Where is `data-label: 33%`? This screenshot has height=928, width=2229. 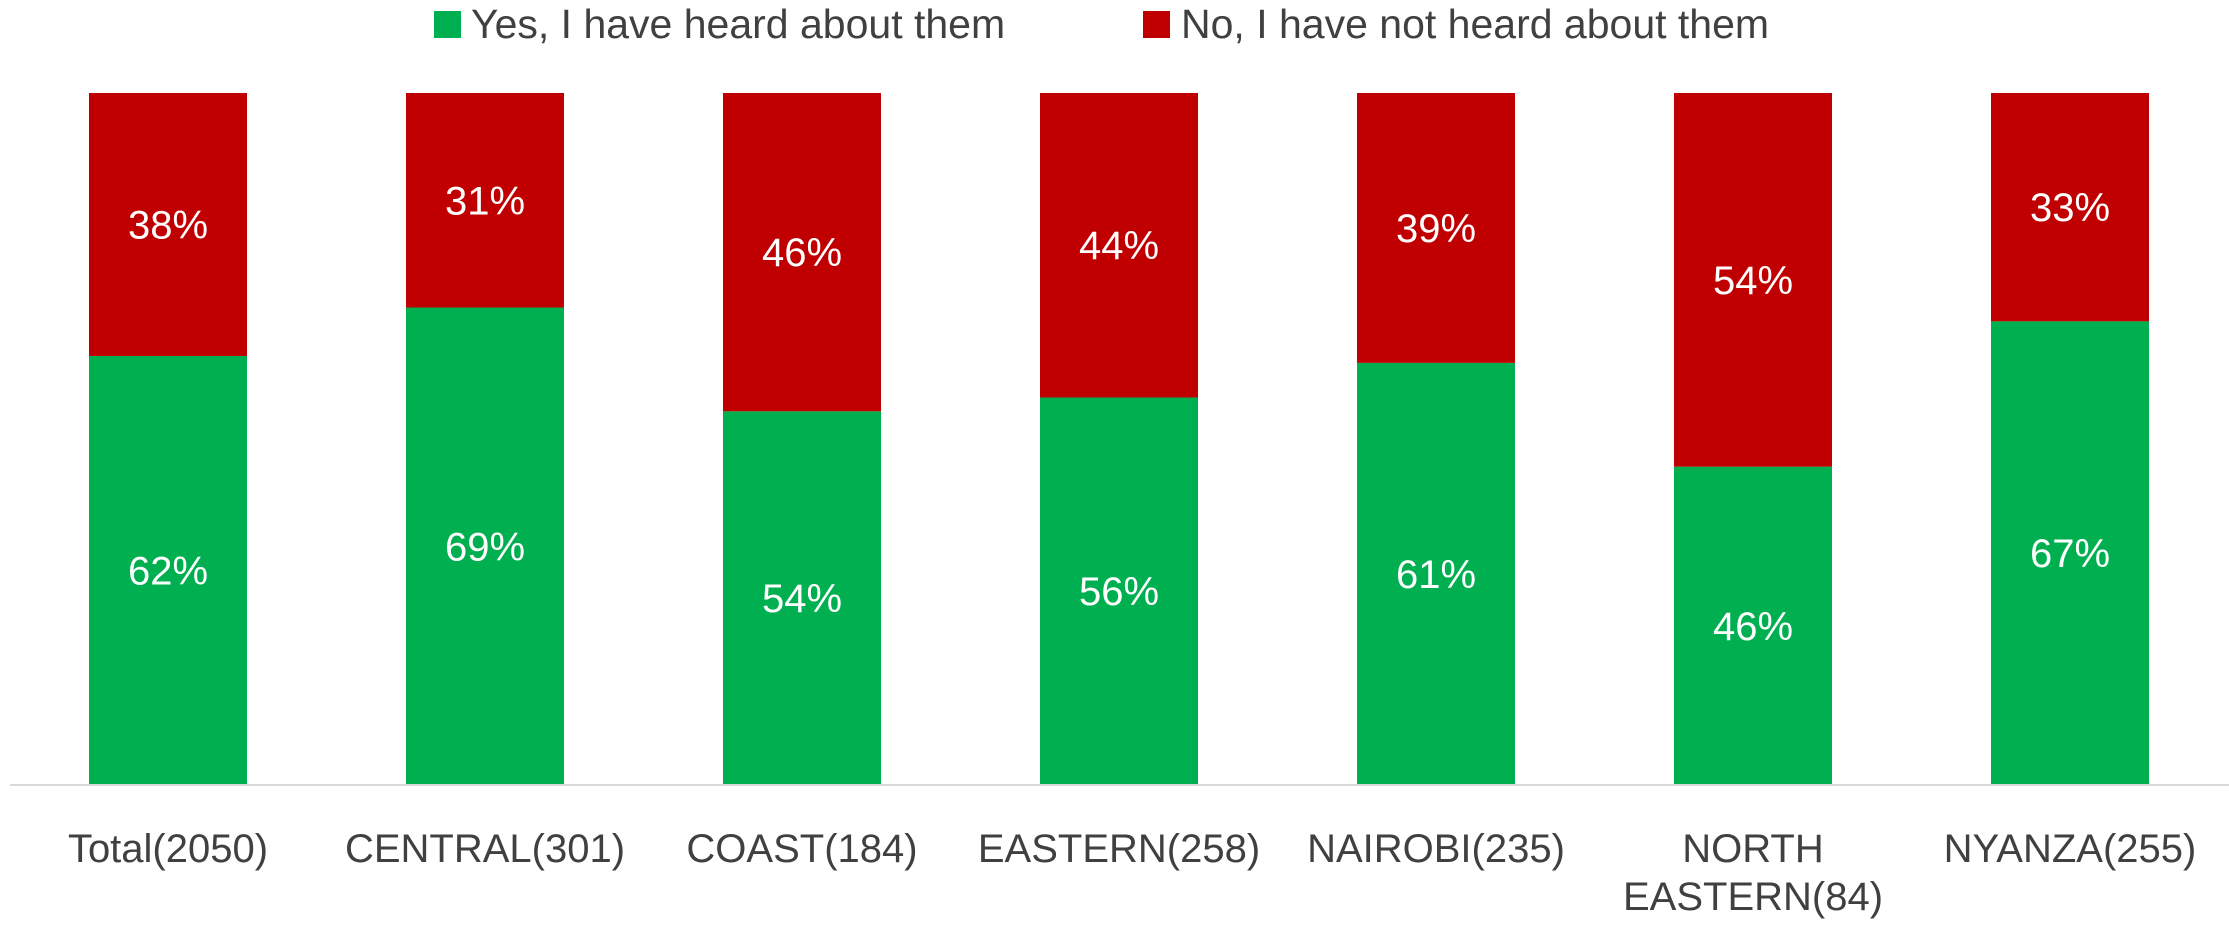
data-label: 33% is located at coordinates (2070, 208).